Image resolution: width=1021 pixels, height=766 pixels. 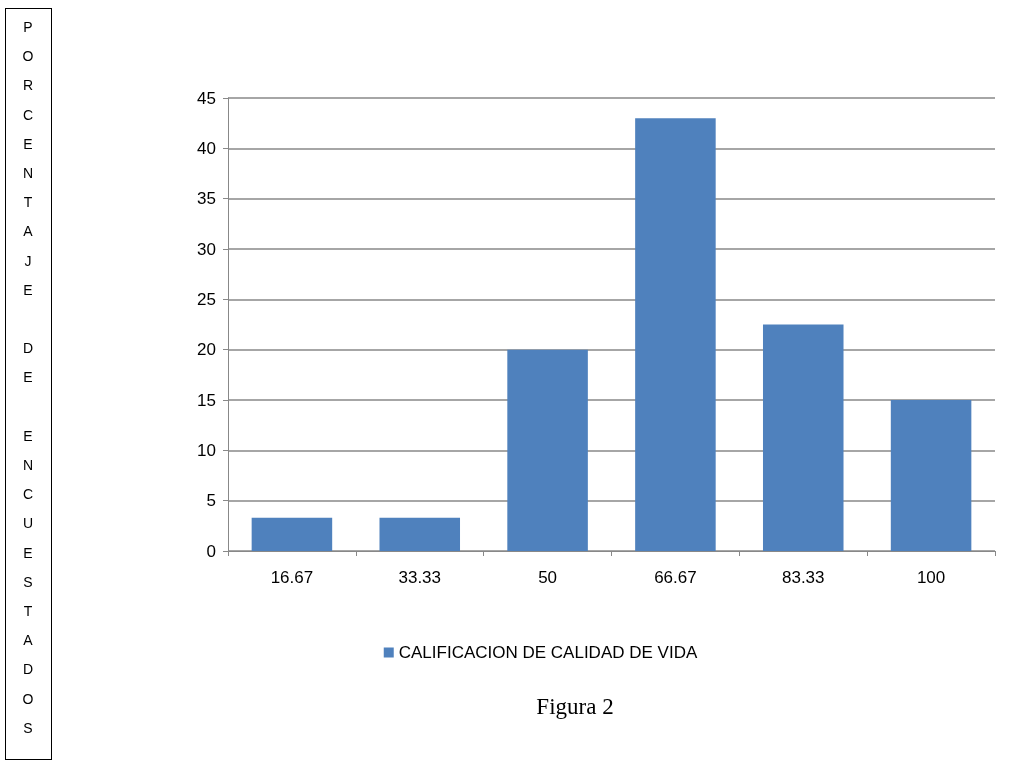 What do you see at coordinates (206, 98) in the screenshot?
I see `y-tick-label: 45` at bounding box center [206, 98].